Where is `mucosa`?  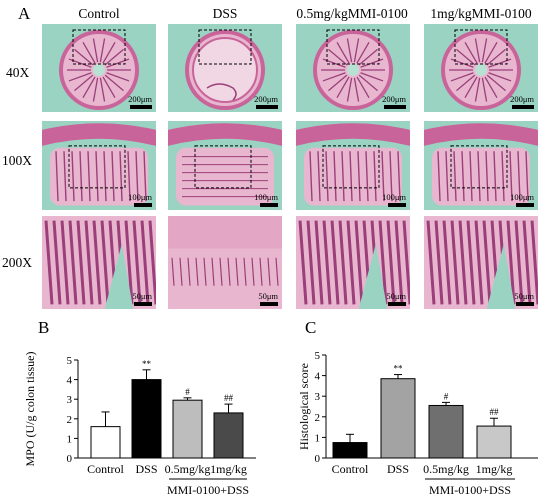
mucosa is located at coordinates (99, 176).